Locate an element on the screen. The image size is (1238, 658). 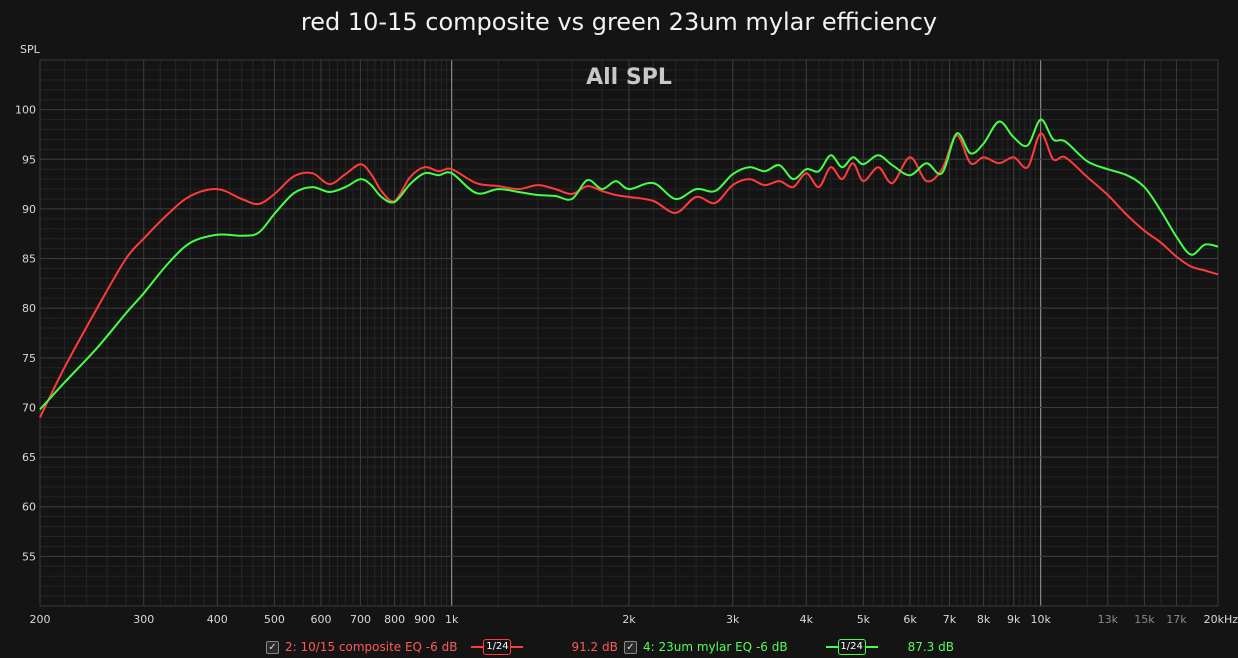
y-tick-label: 90 is located at coordinates (29, 209).